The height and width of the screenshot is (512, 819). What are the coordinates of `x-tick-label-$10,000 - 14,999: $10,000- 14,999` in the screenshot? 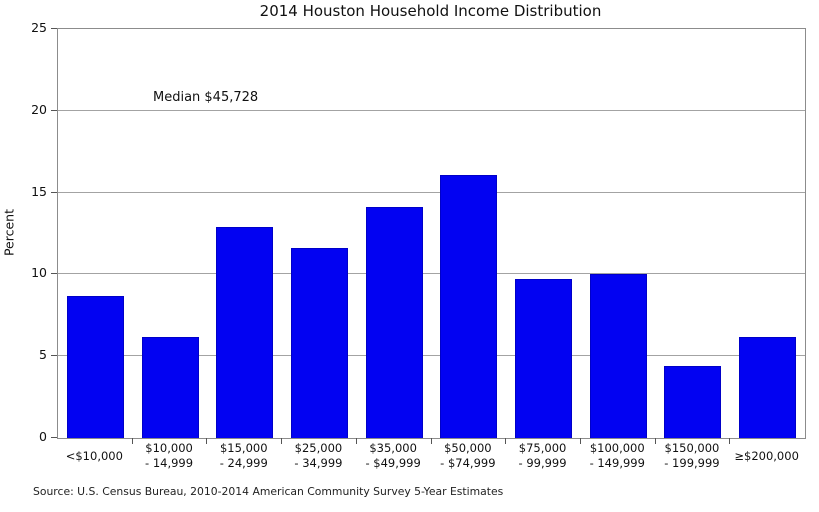 It's located at (169, 455).